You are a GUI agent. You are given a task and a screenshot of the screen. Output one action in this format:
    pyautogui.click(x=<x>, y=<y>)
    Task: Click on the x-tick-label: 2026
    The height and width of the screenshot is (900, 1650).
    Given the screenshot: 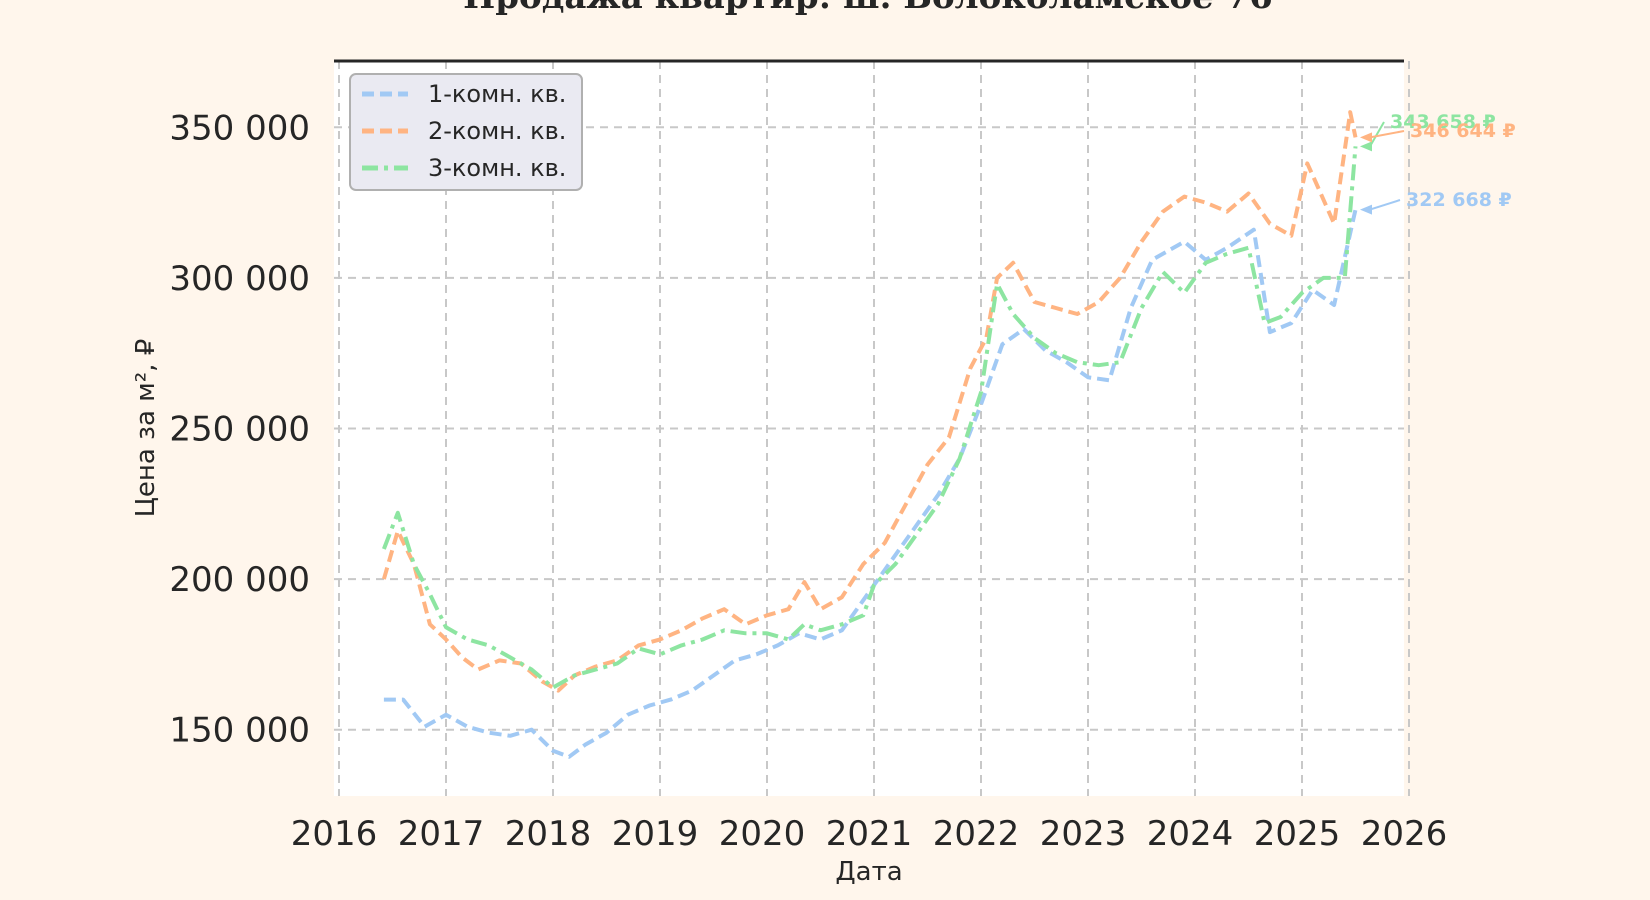 What is the action you would take?
    pyautogui.click(x=1404, y=834)
    